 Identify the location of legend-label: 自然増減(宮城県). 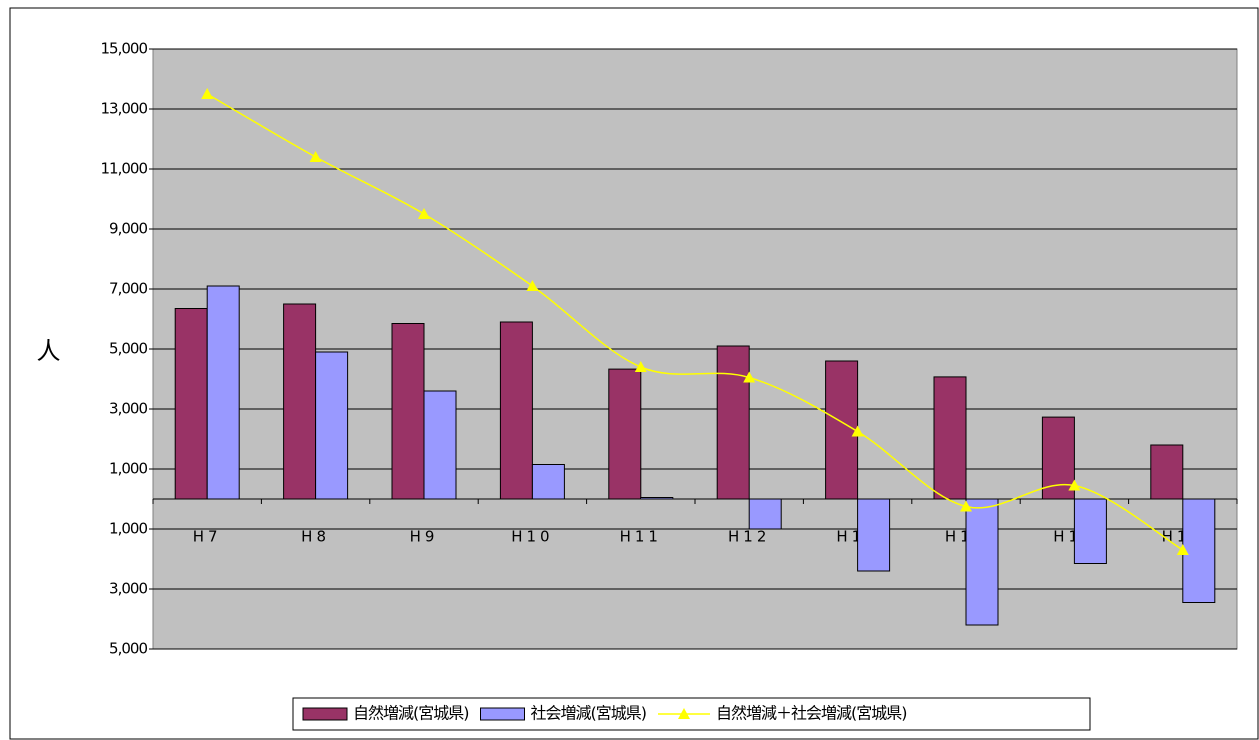
(411, 713).